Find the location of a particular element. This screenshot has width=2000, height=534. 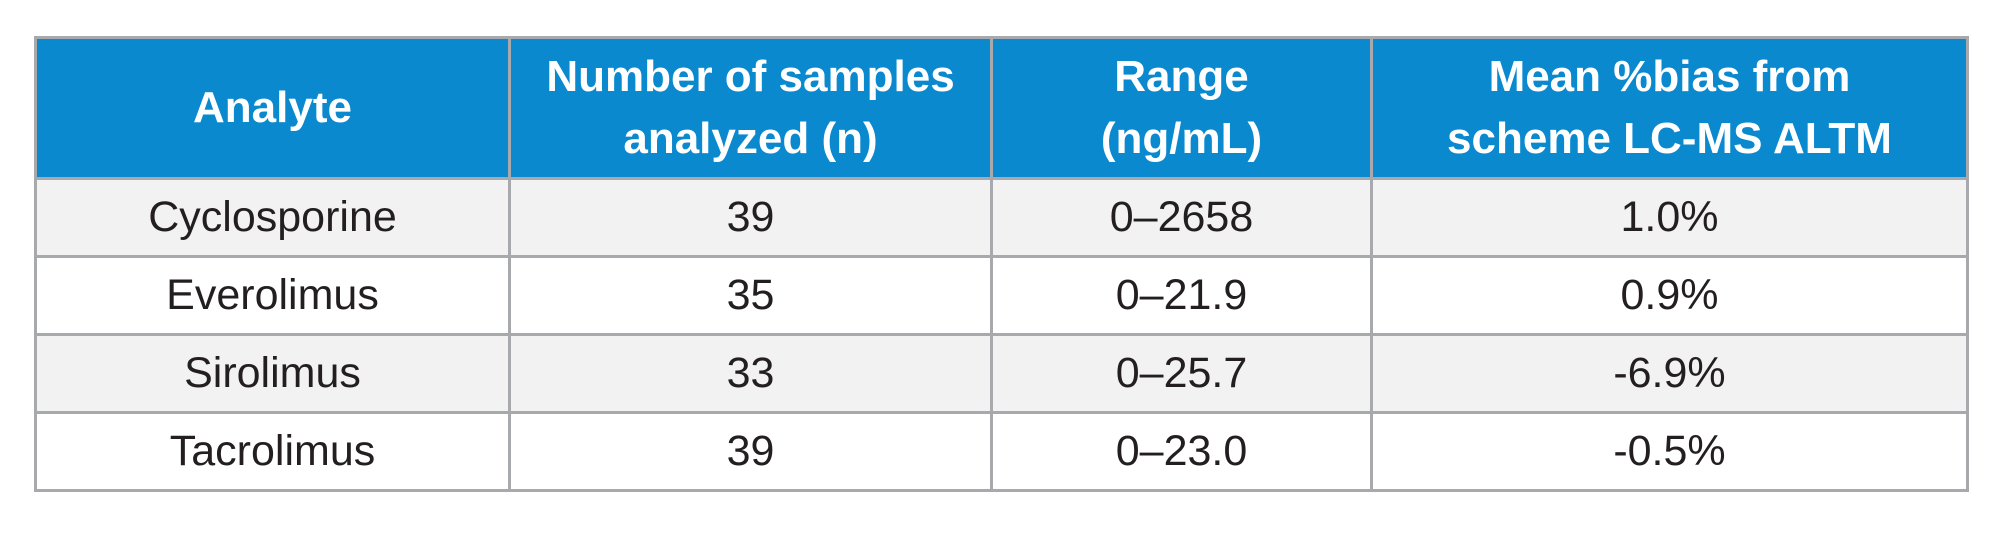

header-mean-bias-line-2: scheme LC-MS ALTM is located at coordinates (1669, 138).